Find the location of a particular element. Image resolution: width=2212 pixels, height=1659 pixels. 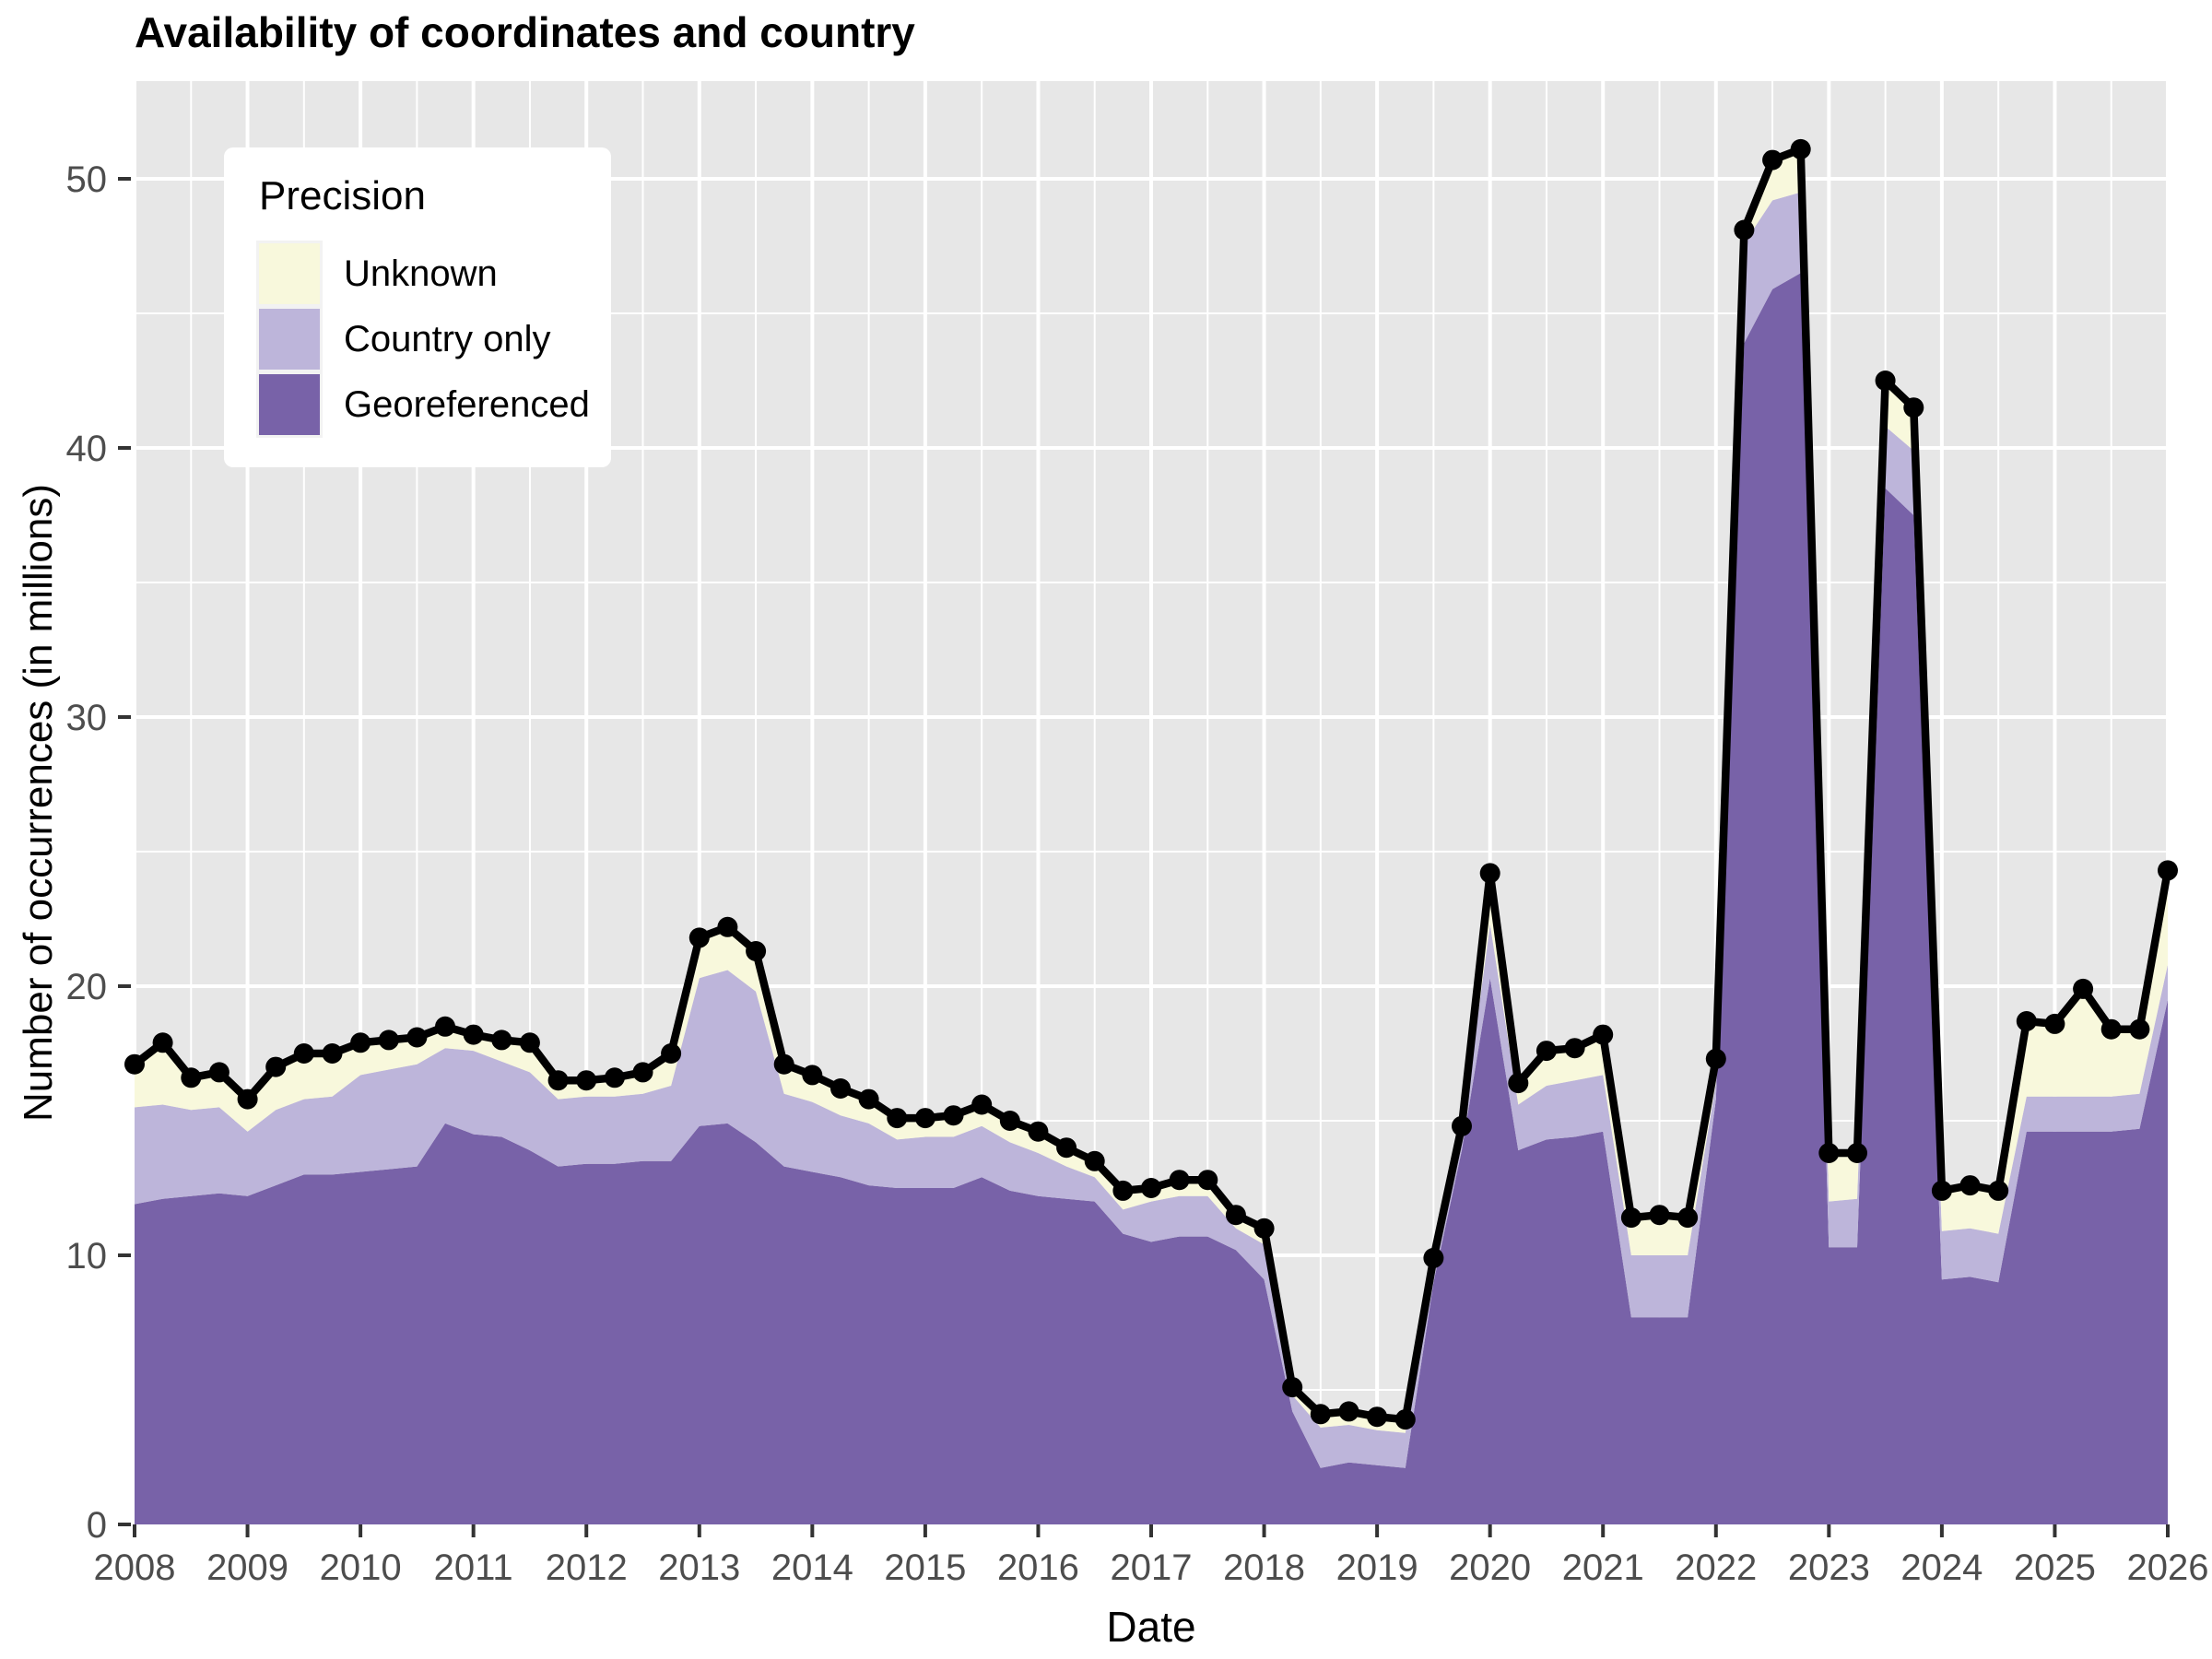

chart-title: Availability of coordinates and country is located at coordinates (525, 32).